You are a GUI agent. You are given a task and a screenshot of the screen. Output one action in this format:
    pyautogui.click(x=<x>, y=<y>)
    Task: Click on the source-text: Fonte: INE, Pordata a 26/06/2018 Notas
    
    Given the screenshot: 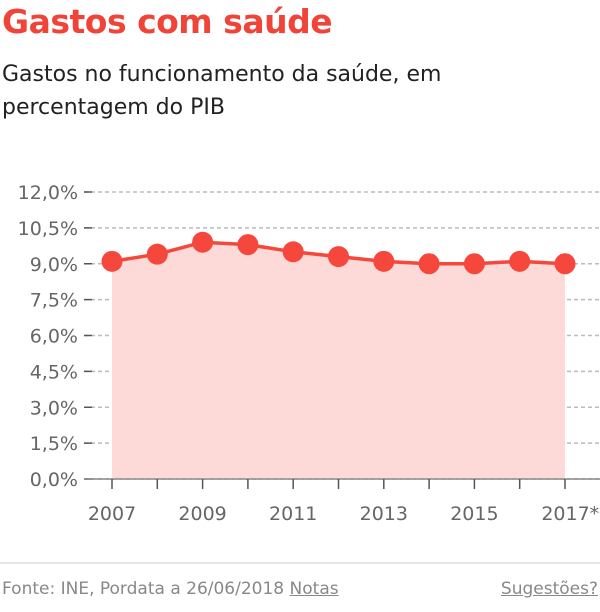 What is the action you would take?
    pyautogui.click(x=170, y=589)
    